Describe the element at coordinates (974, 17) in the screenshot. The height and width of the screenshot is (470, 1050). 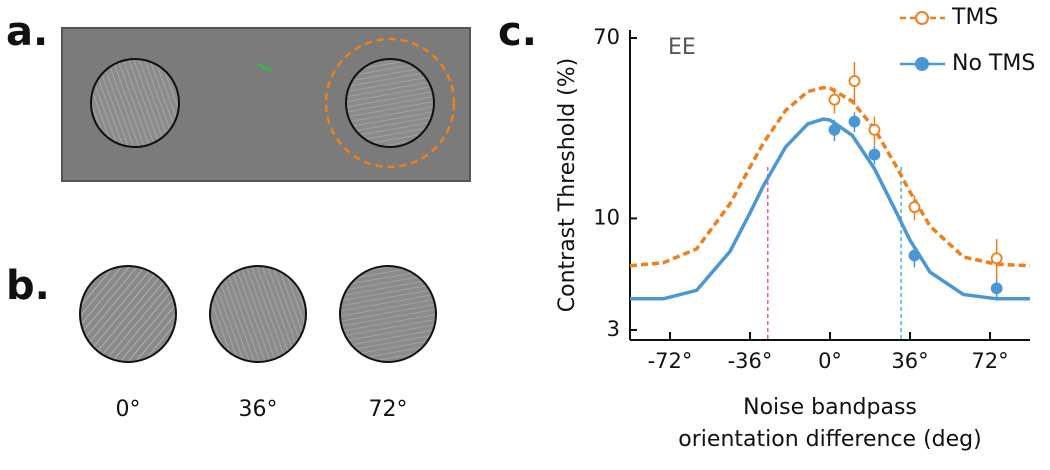
I see `legend-label: TMS` at that location.